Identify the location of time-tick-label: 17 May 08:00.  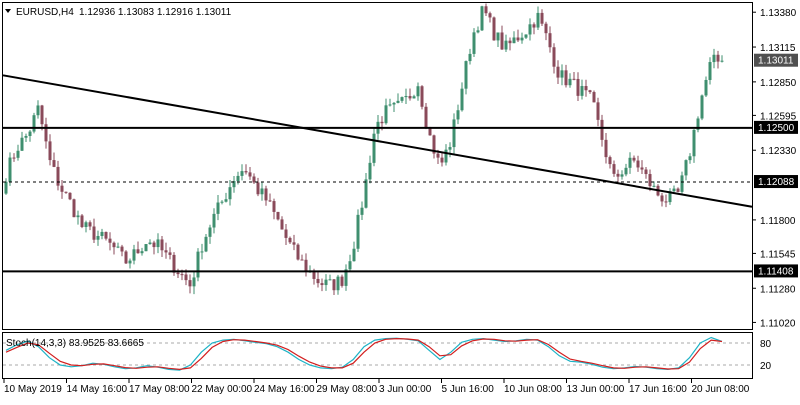
(159, 389).